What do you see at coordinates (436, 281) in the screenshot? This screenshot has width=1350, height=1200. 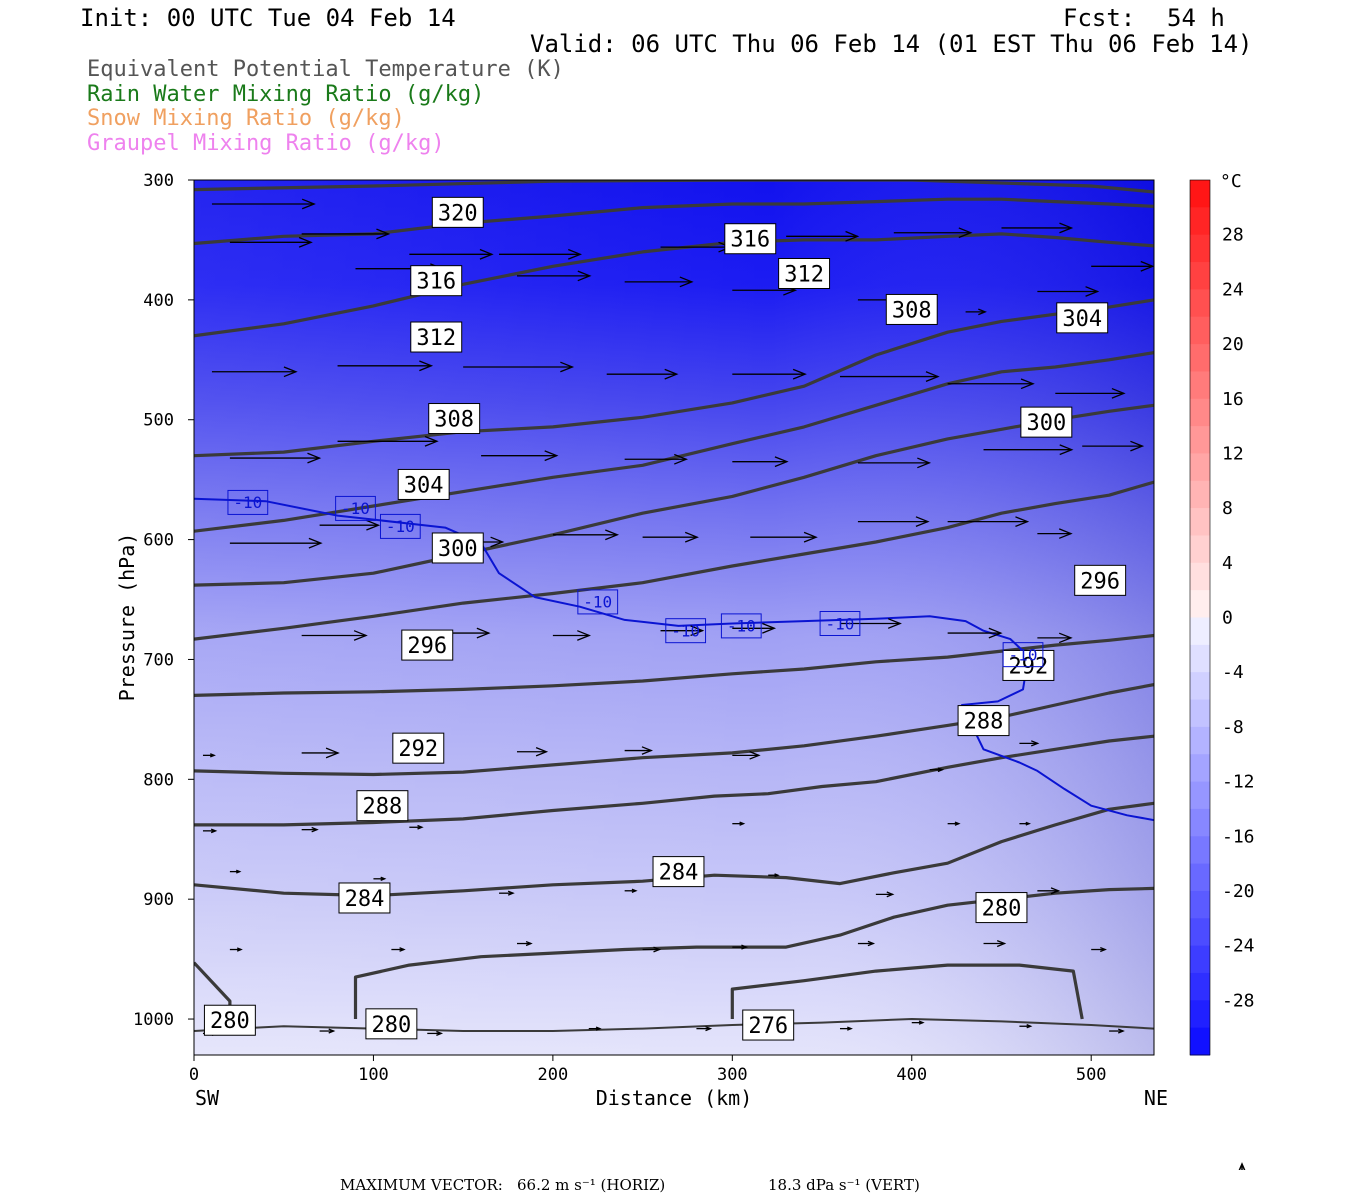 I see `theta-e-label-316-box` at bounding box center [436, 281].